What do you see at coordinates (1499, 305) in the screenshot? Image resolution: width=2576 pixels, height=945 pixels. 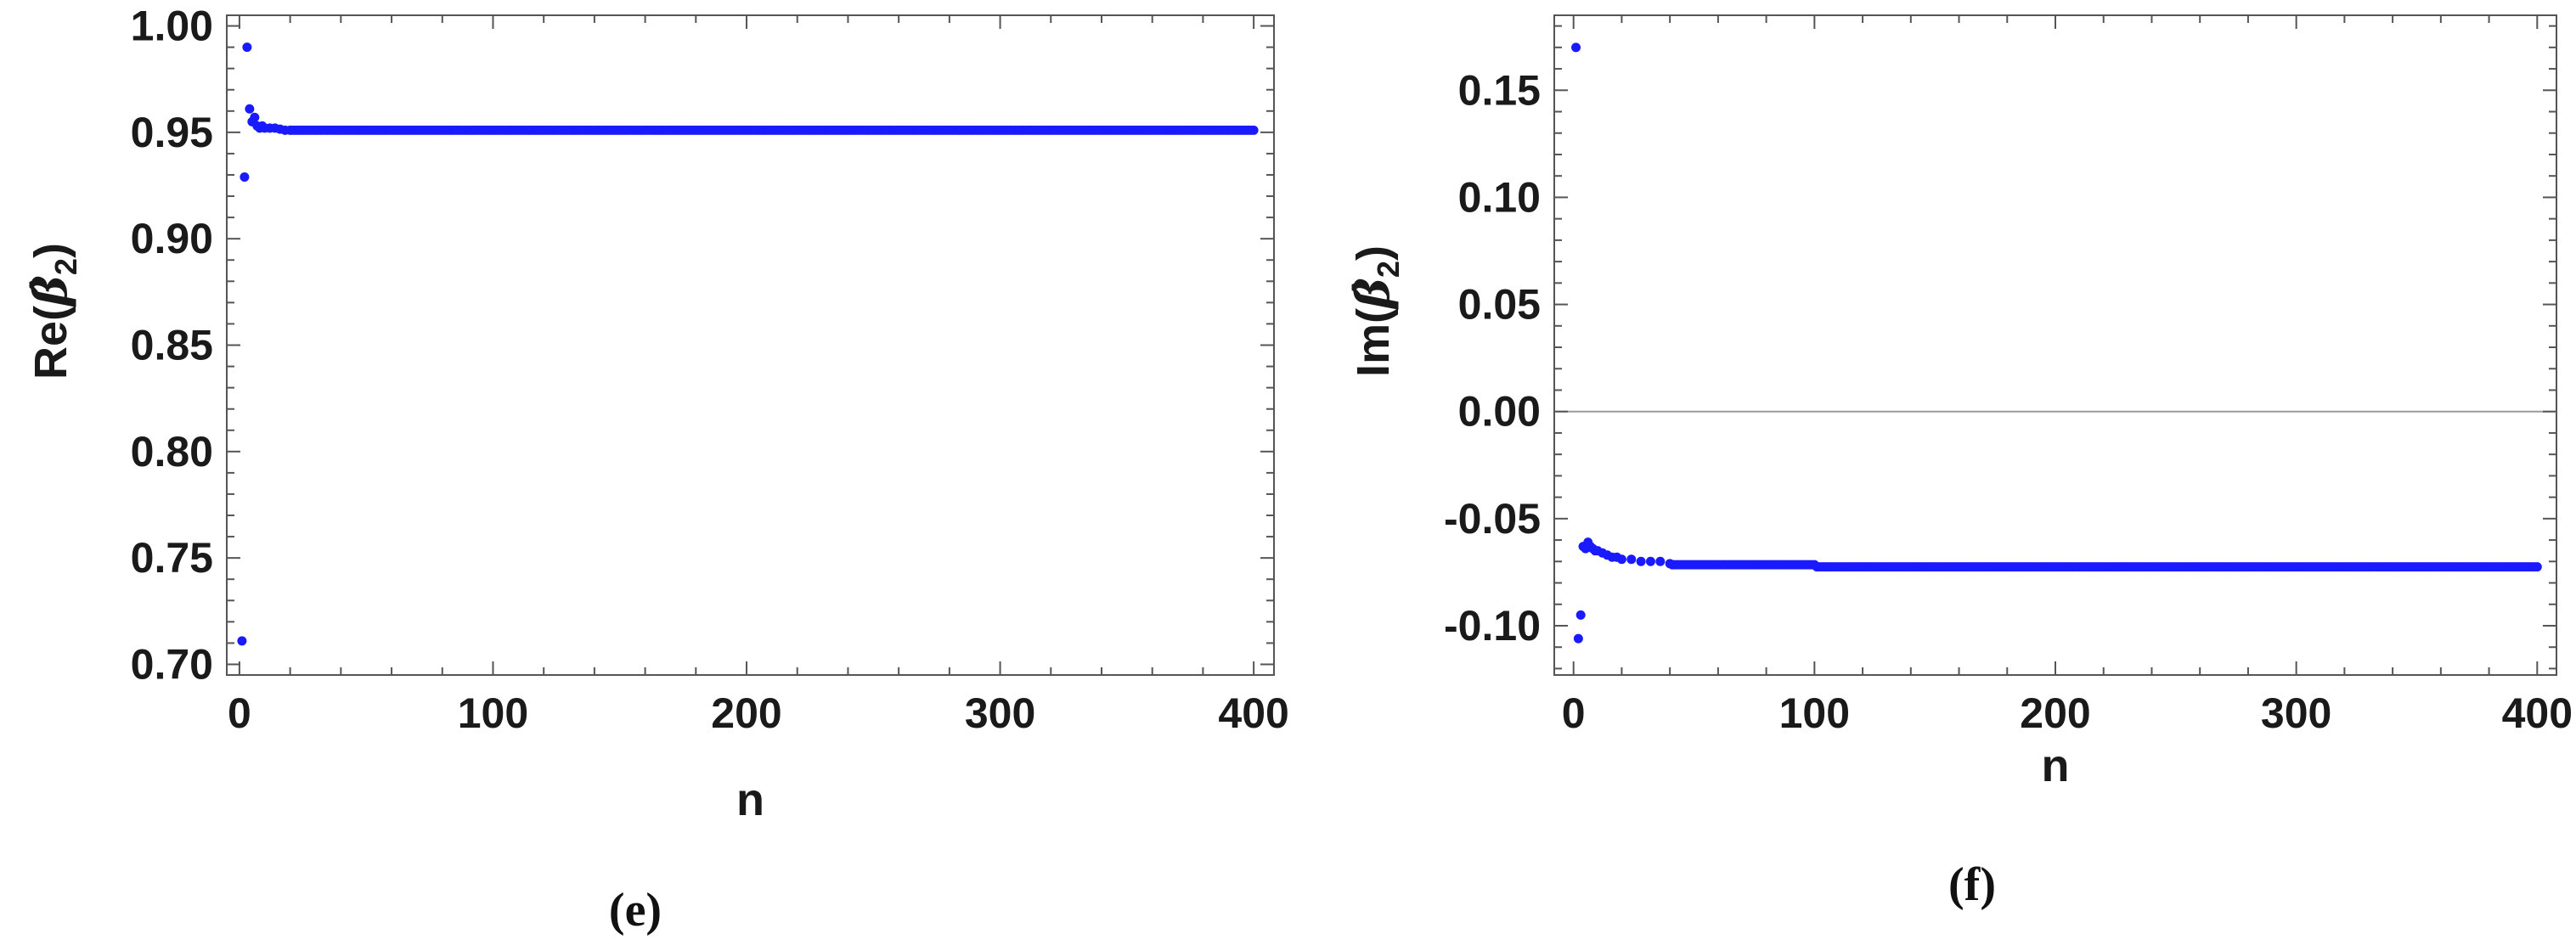 I see `y-tick-label: 0.05` at bounding box center [1499, 305].